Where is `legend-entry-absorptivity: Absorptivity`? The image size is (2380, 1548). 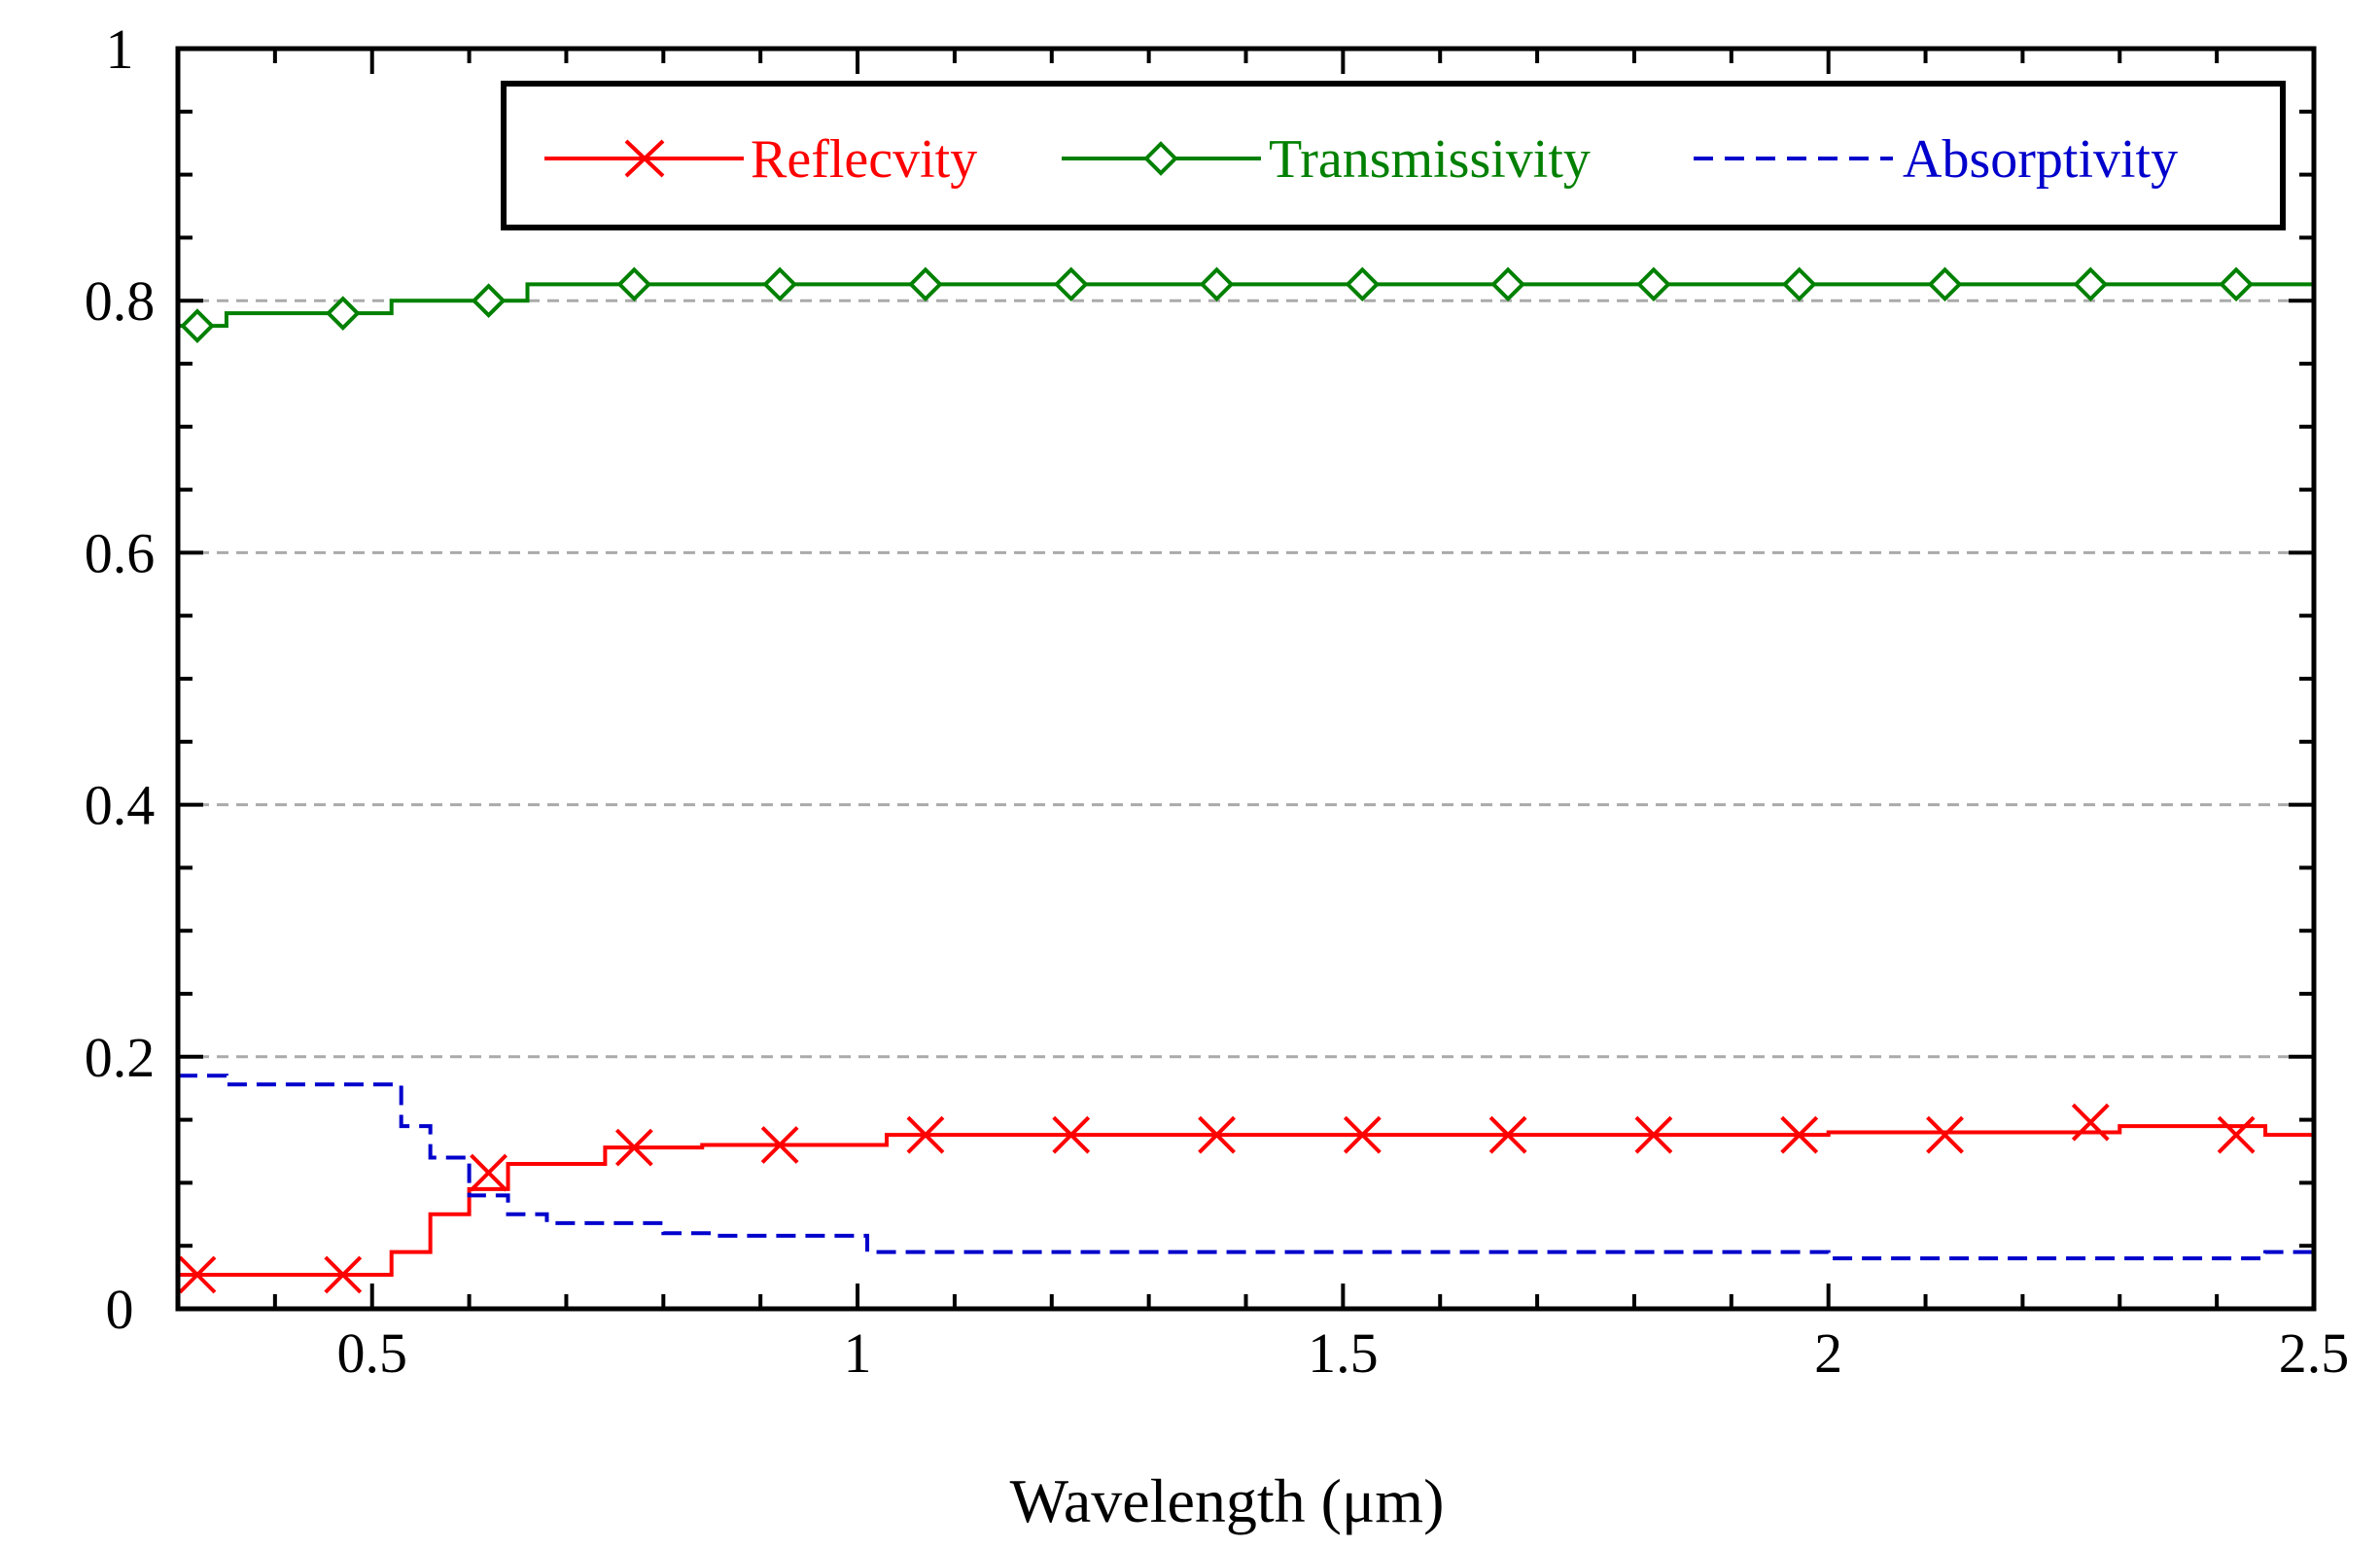 legend-entry-absorptivity: Absorptivity is located at coordinates (1936, 159).